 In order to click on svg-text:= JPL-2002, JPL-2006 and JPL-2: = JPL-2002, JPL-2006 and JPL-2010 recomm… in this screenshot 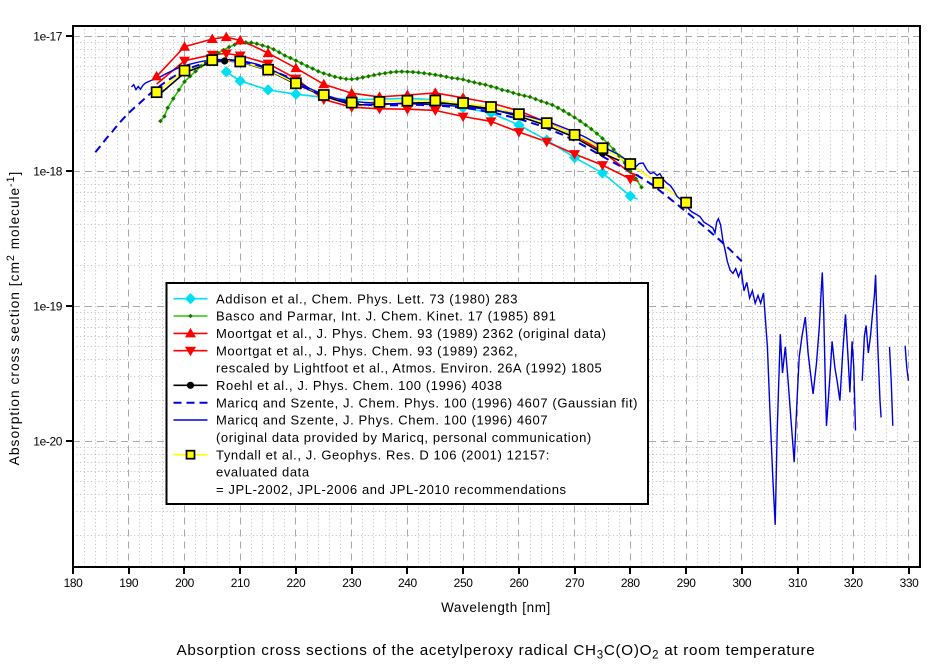, I will do `click(391, 489)`.